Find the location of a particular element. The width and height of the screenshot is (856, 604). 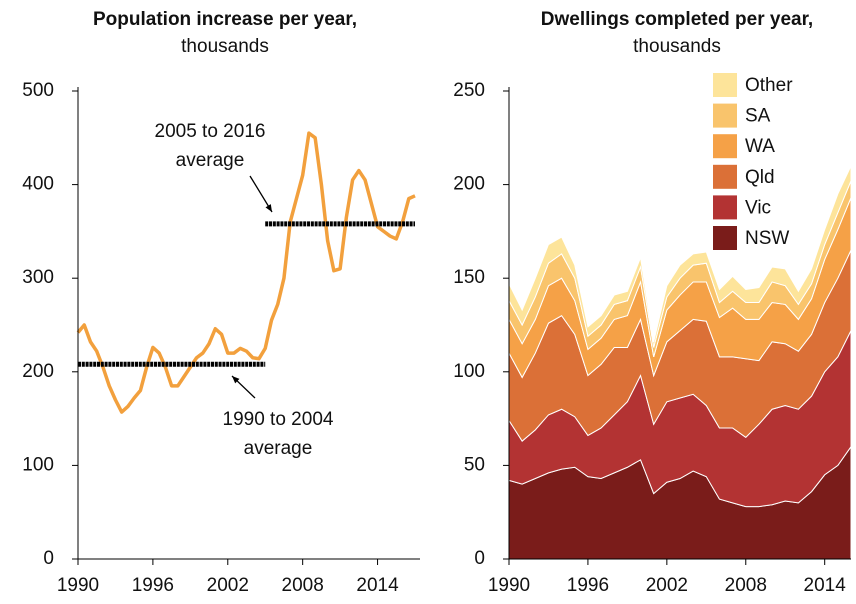

area is located at coordinates (680, 256).